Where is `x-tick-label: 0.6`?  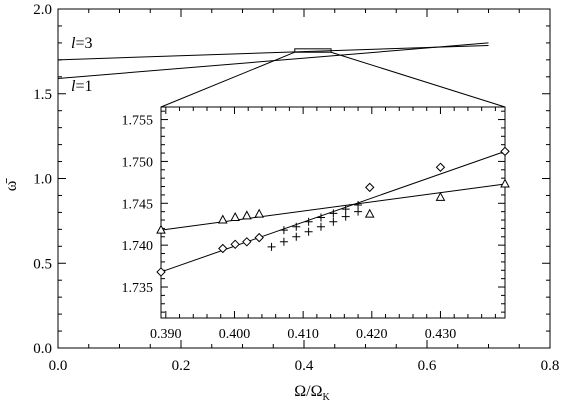
x-tick-label: 0.6 is located at coordinates (427, 366).